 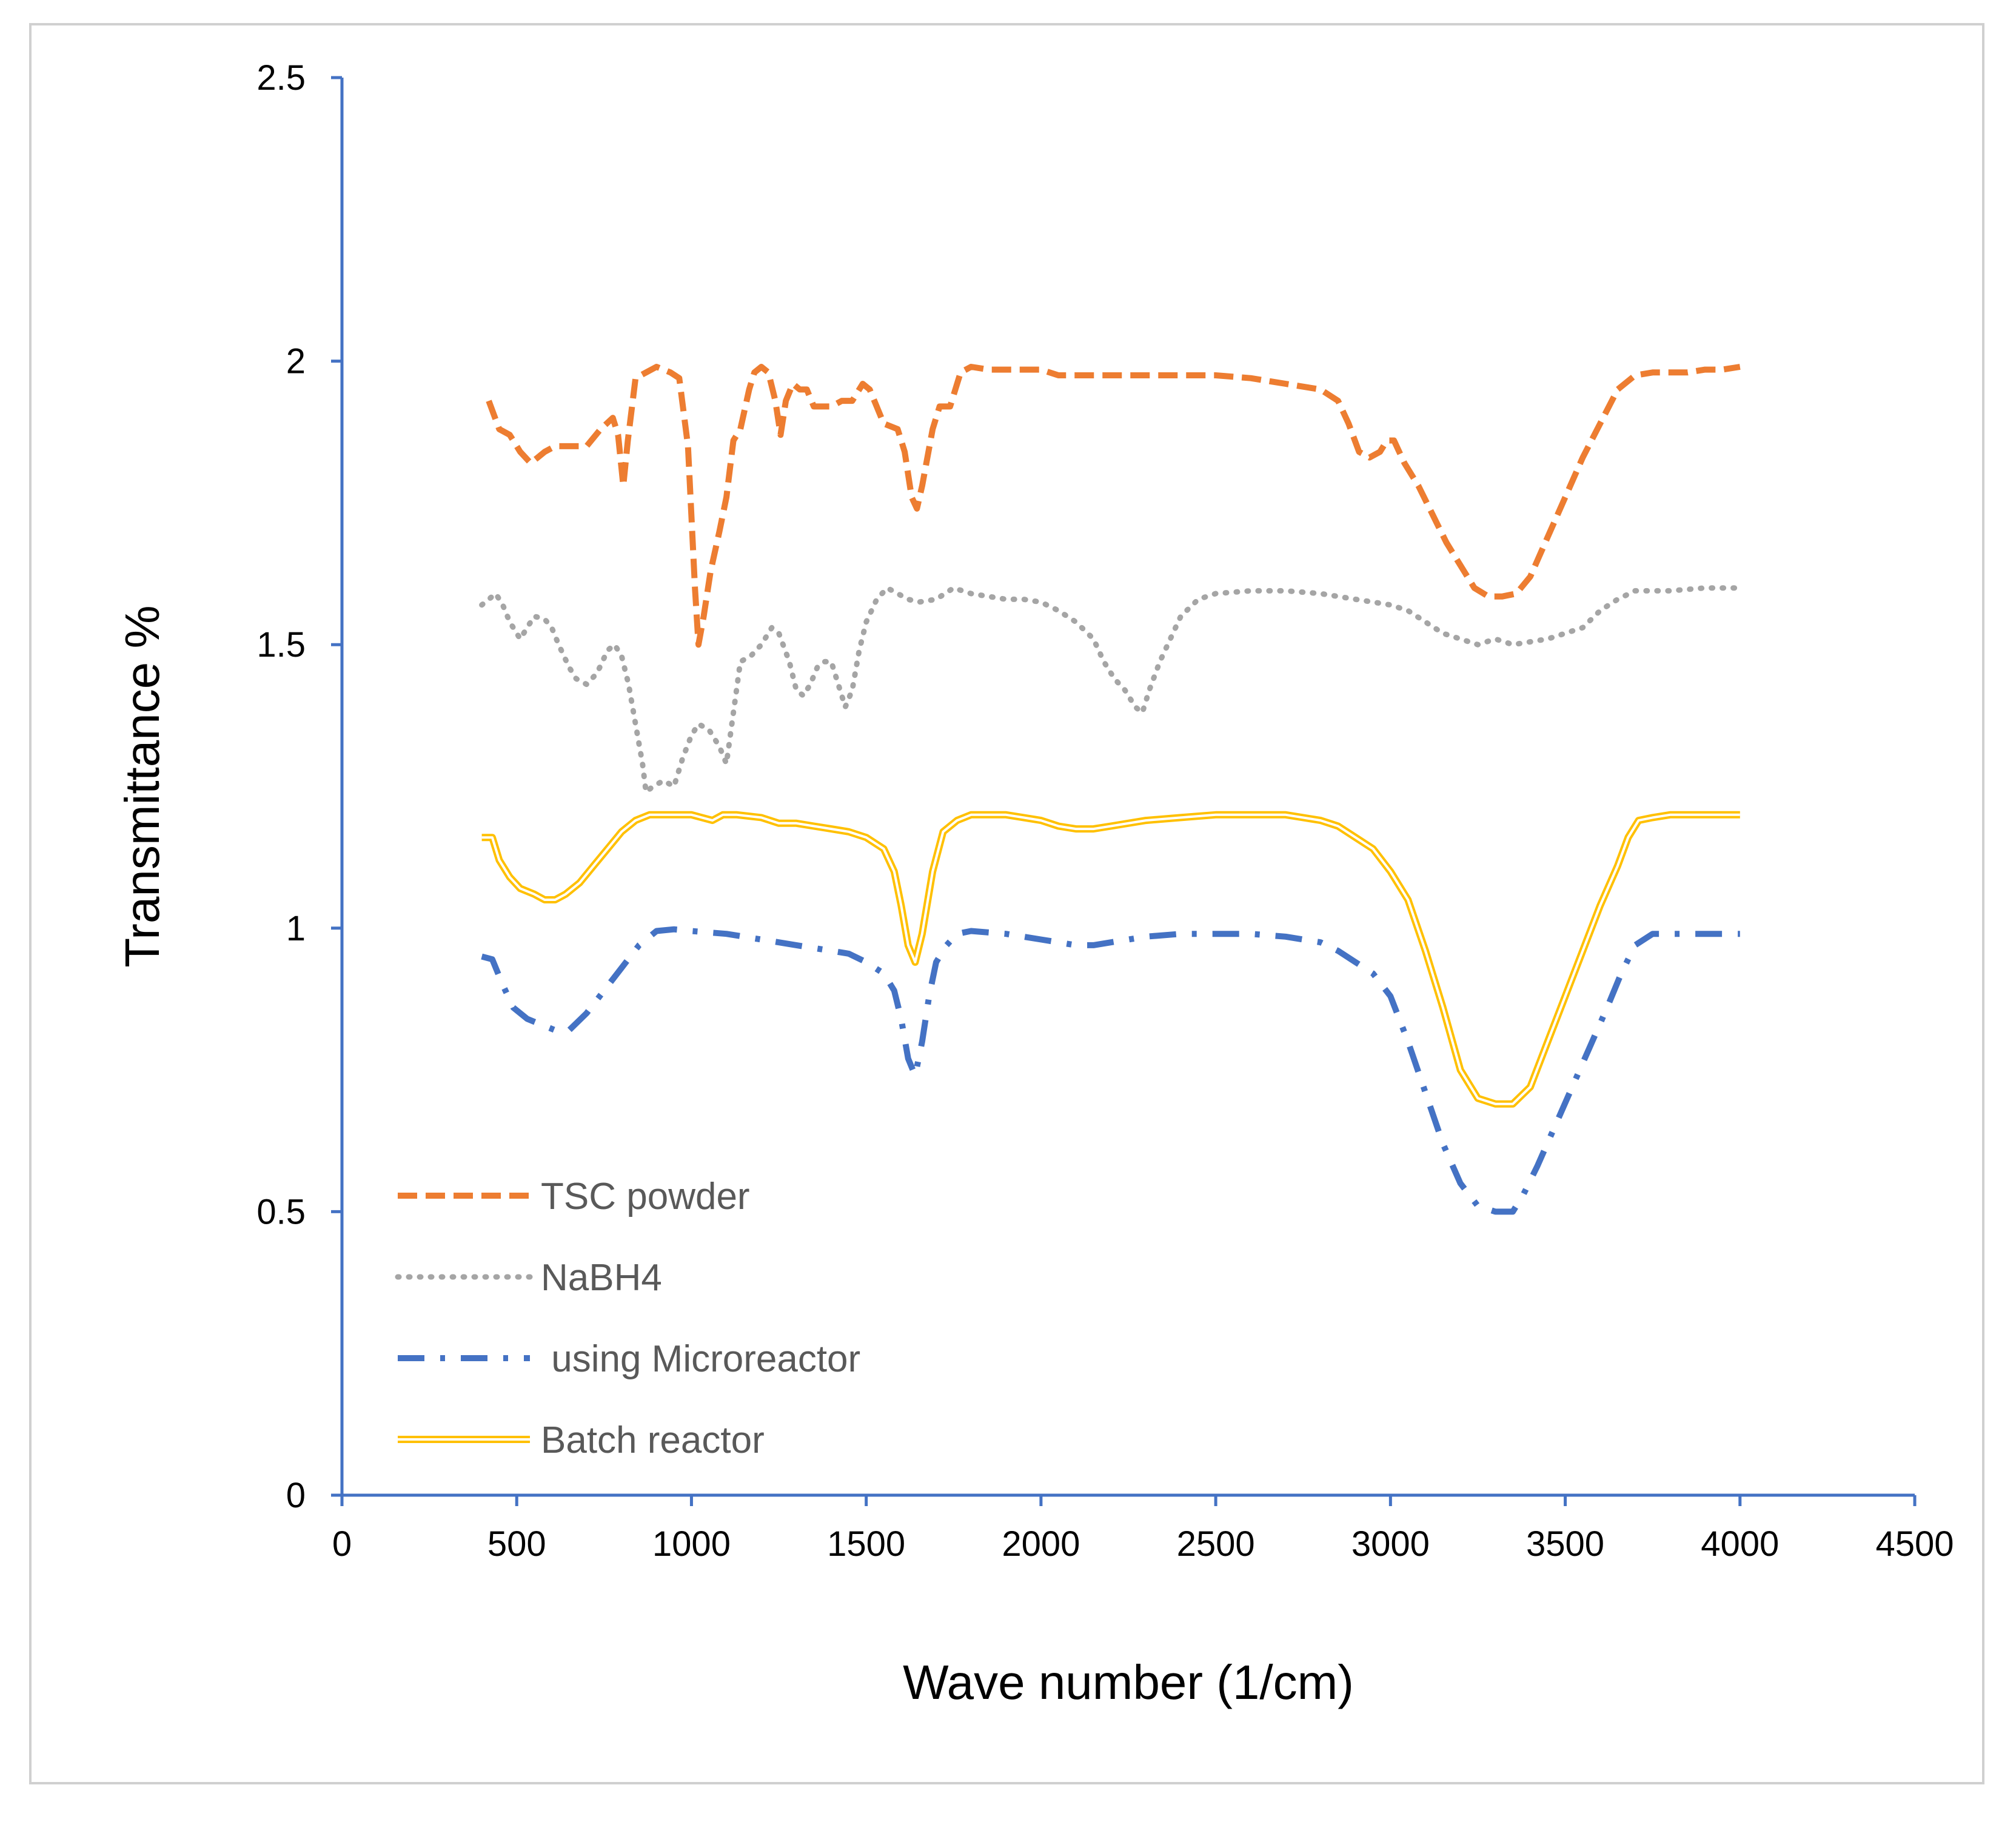 I want to click on x-tick-label: 3000, so click(x=1390, y=1544).